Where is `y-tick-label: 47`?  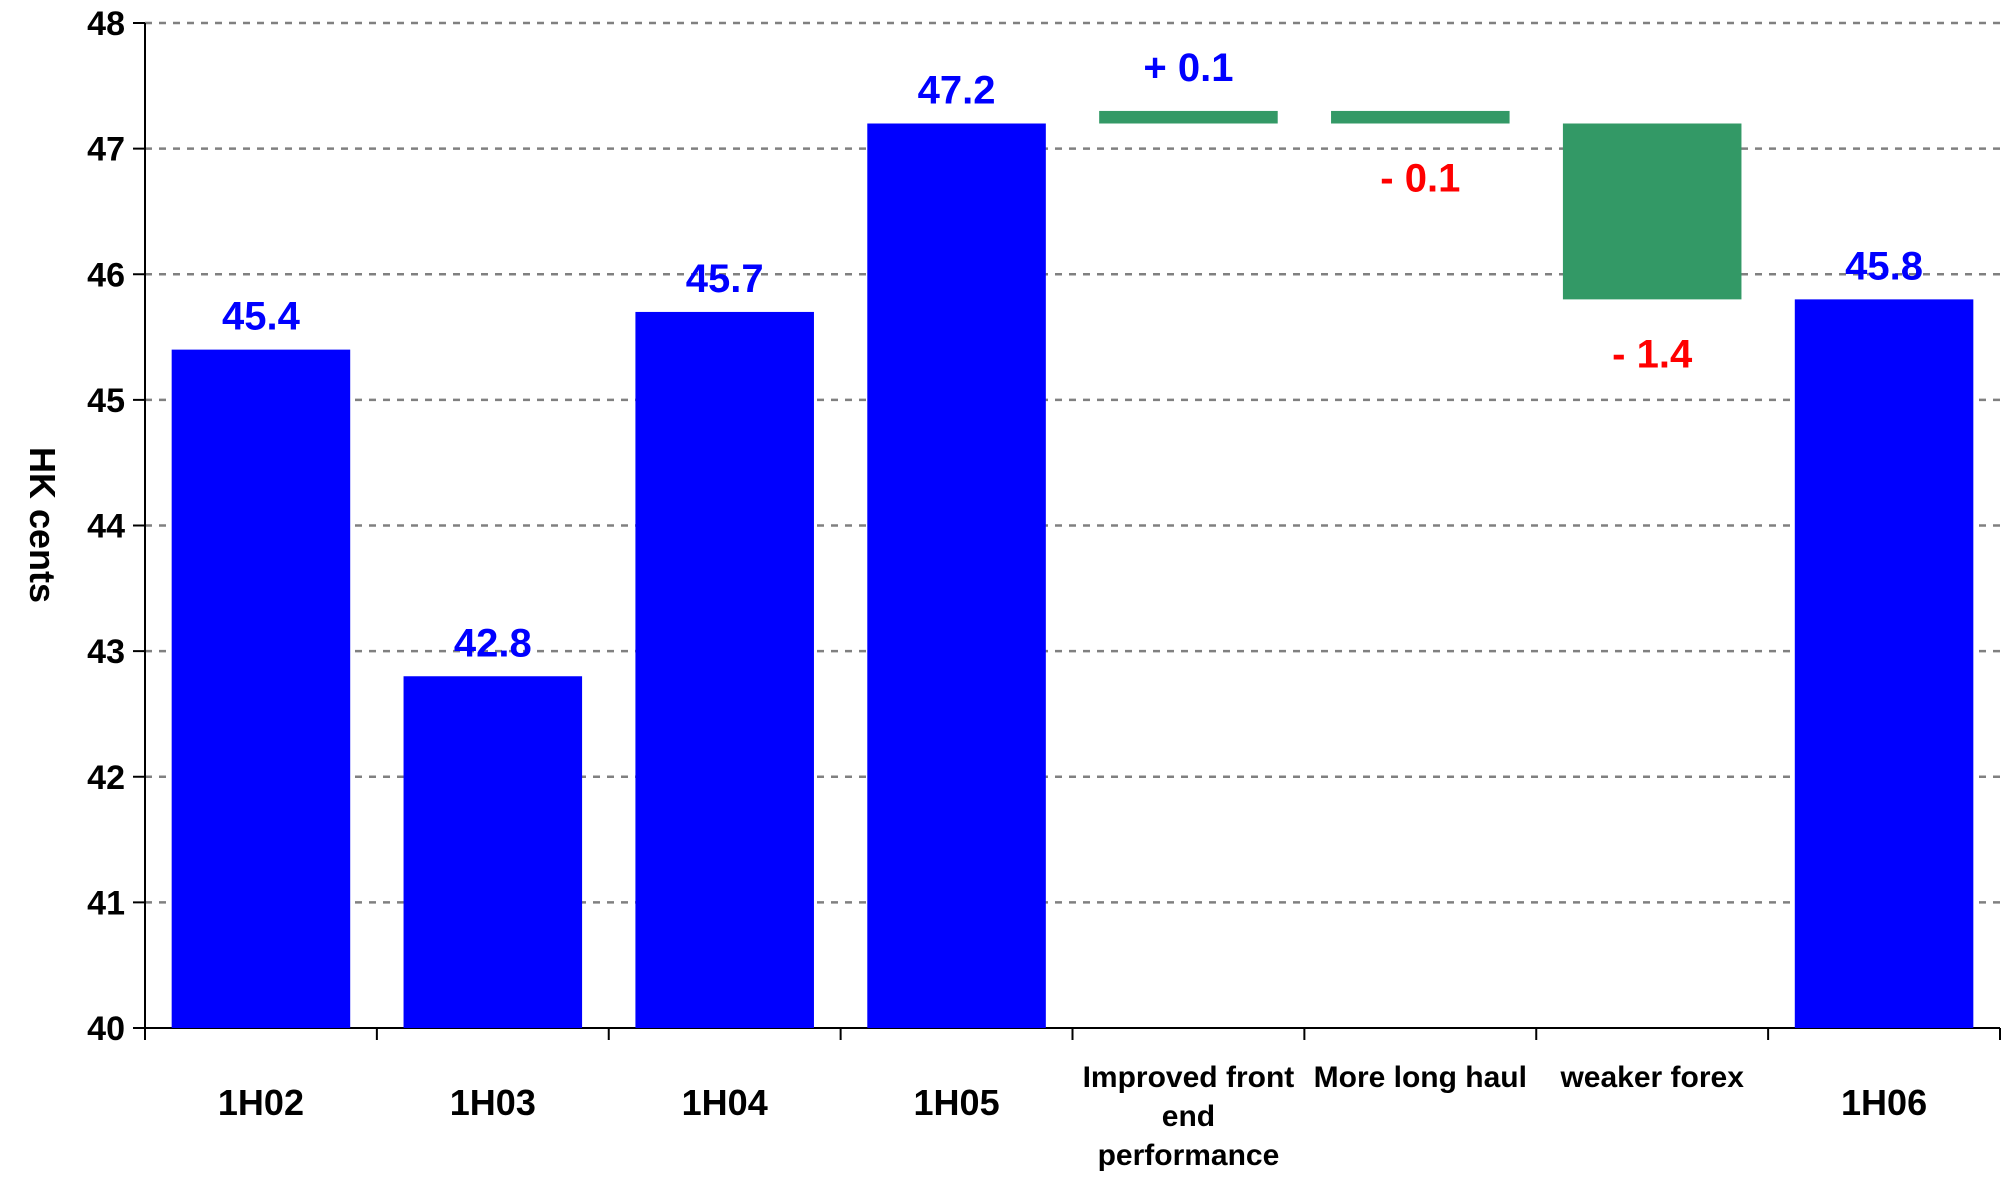
y-tick-label: 47 is located at coordinates (106, 150).